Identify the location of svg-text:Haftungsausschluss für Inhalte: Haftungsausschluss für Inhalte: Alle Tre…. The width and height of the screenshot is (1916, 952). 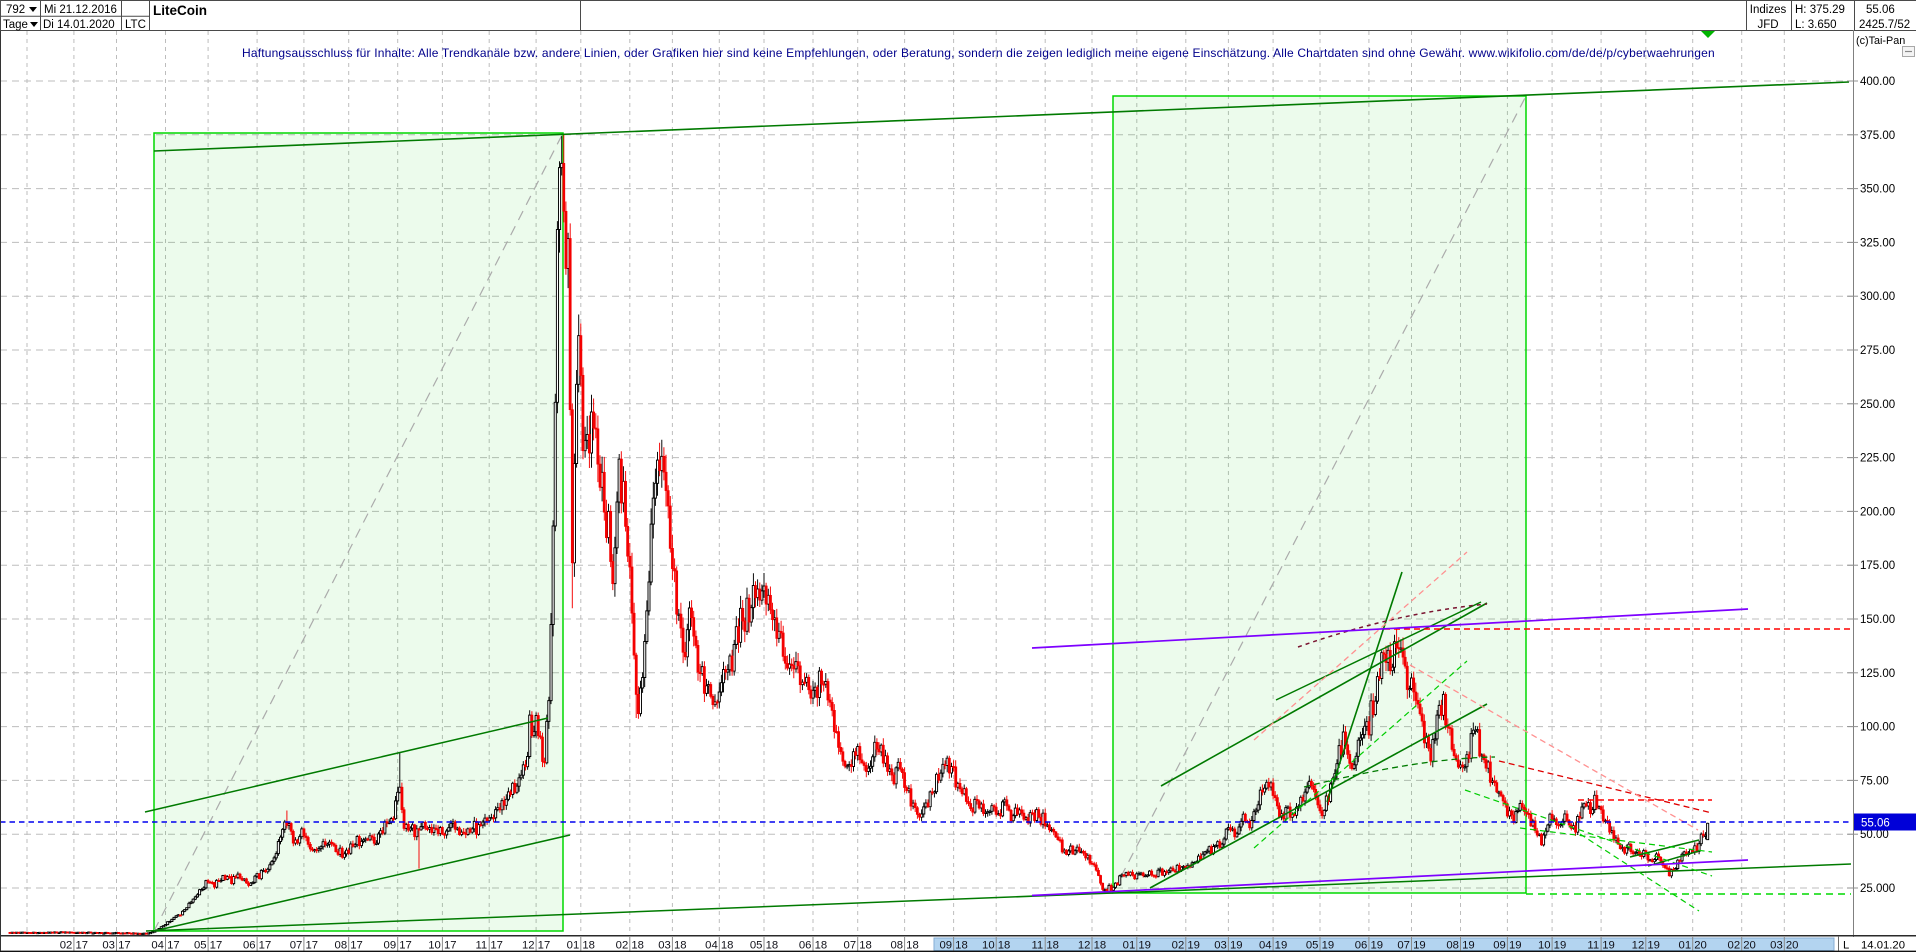
(978, 53).